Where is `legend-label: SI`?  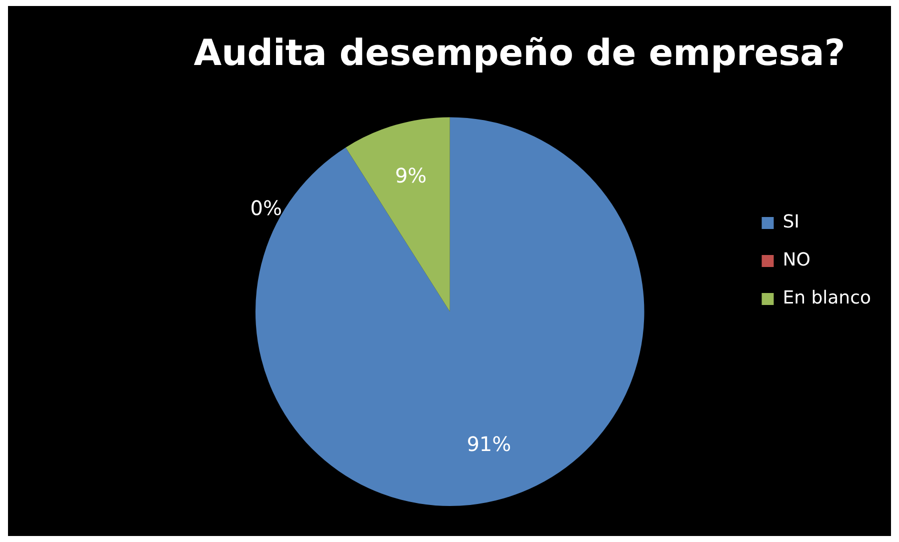 legend-label: SI is located at coordinates (791, 222).